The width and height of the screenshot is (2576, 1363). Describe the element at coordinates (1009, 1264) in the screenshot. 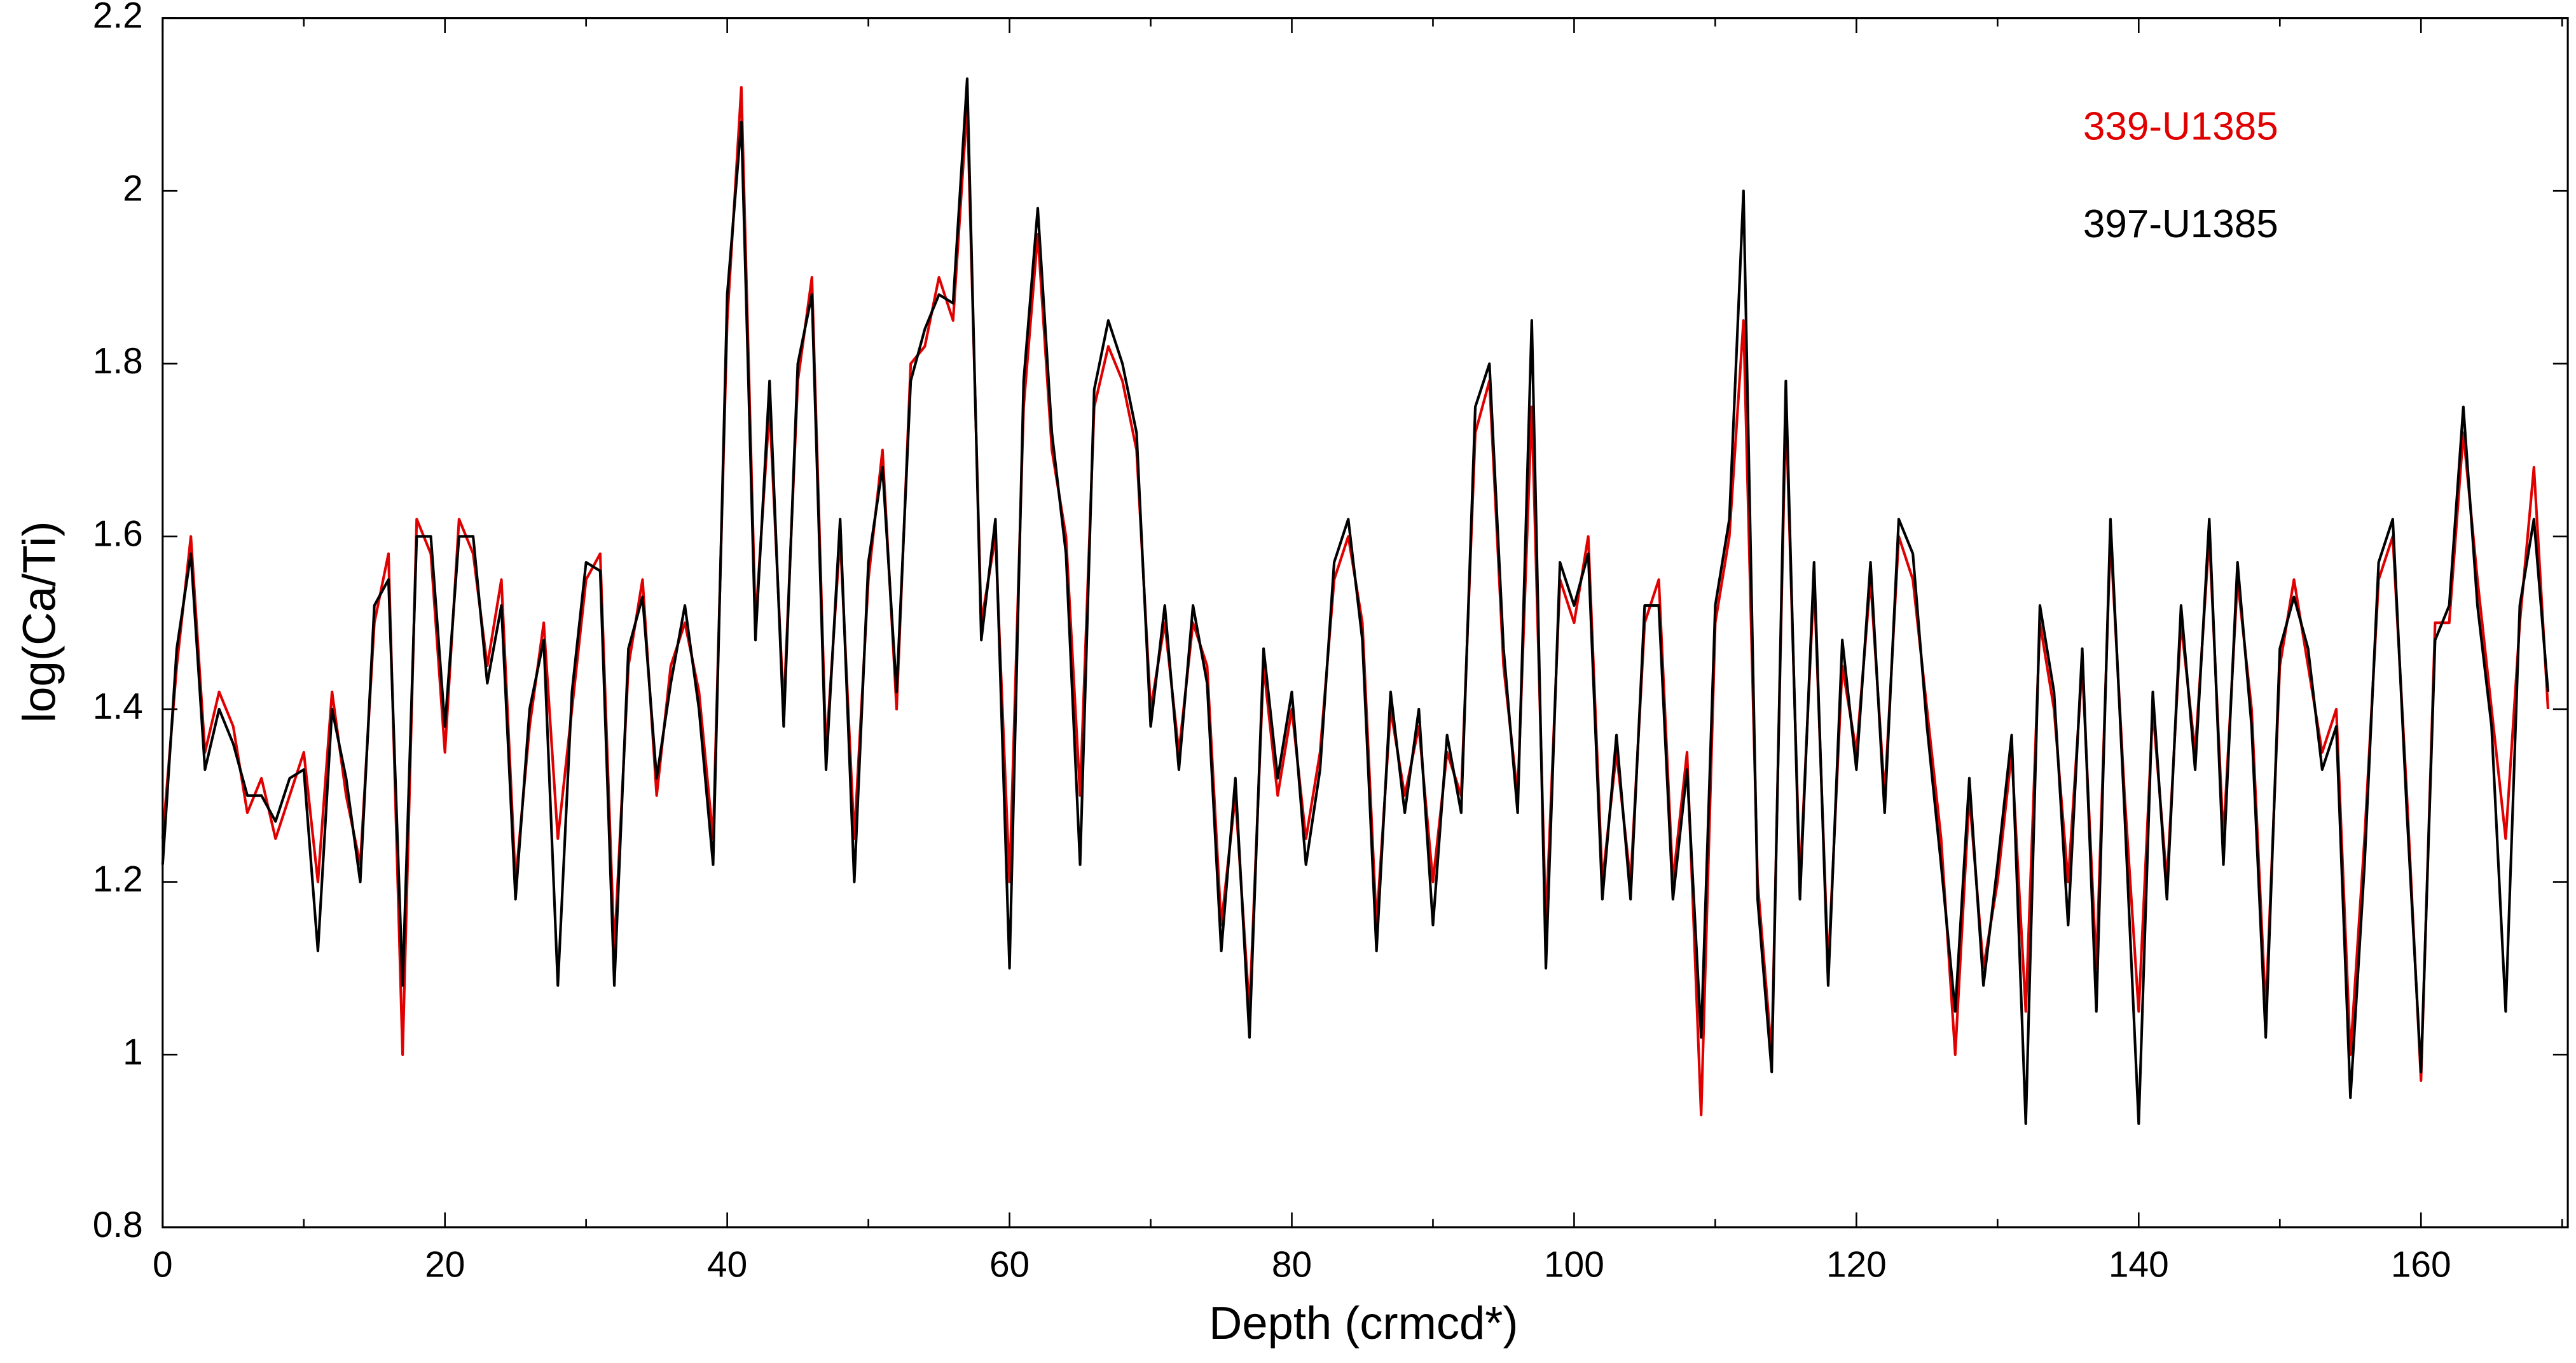

I see `x-tick-label: 60` at that location.